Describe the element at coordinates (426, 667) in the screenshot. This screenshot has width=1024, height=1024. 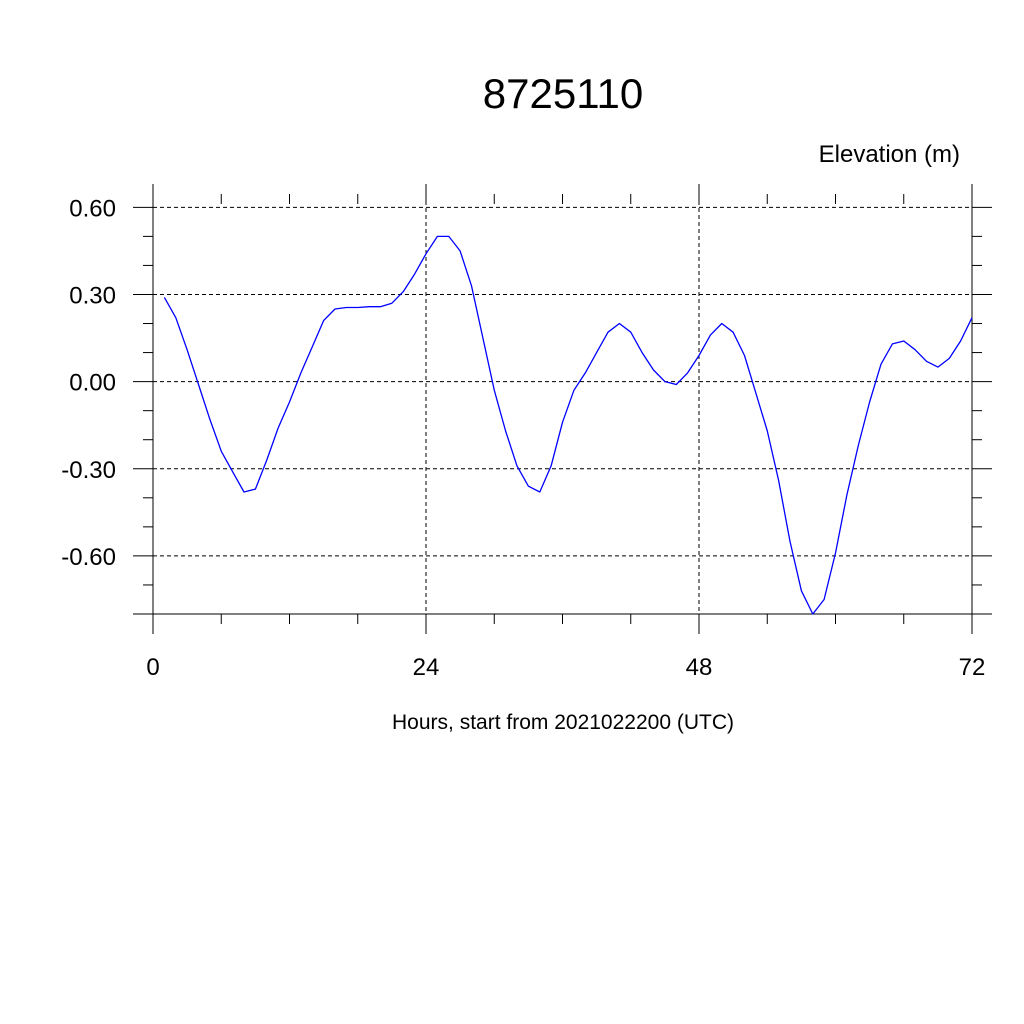
I see `x-tick-label: 24` at that location.